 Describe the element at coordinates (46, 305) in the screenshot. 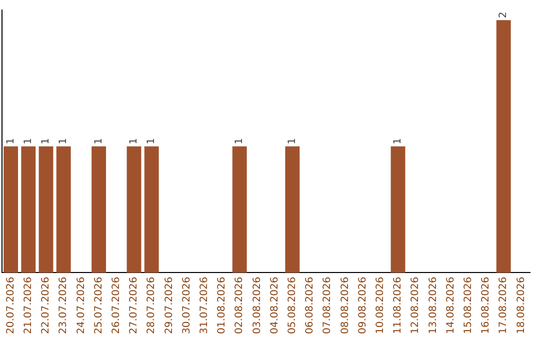

I see `x-tick-label: 22.07.2026` at that location.